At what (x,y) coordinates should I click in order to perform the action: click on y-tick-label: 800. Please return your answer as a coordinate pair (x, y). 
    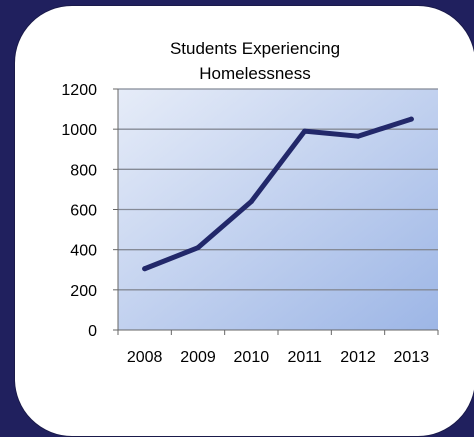
    Looking at the image, I should click on (83, 170).